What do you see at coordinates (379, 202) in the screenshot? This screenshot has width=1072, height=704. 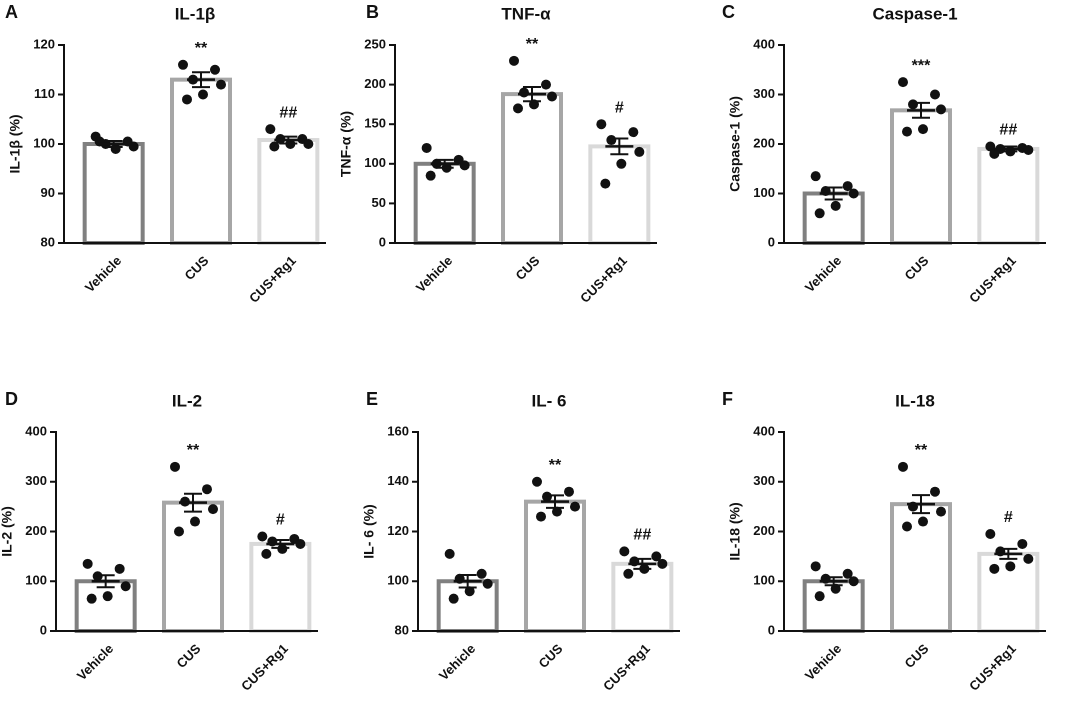 I see `y-tick-label: 50` at bounding box center [379, 202].